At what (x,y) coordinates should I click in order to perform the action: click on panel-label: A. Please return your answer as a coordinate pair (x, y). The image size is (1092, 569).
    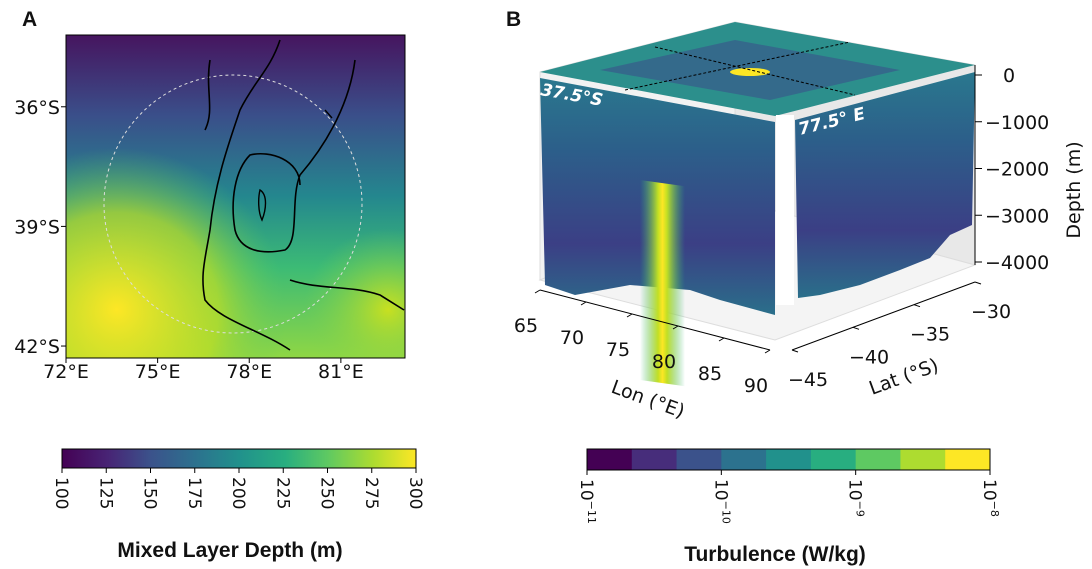
    Looking at the image, I should click on (29, 19).